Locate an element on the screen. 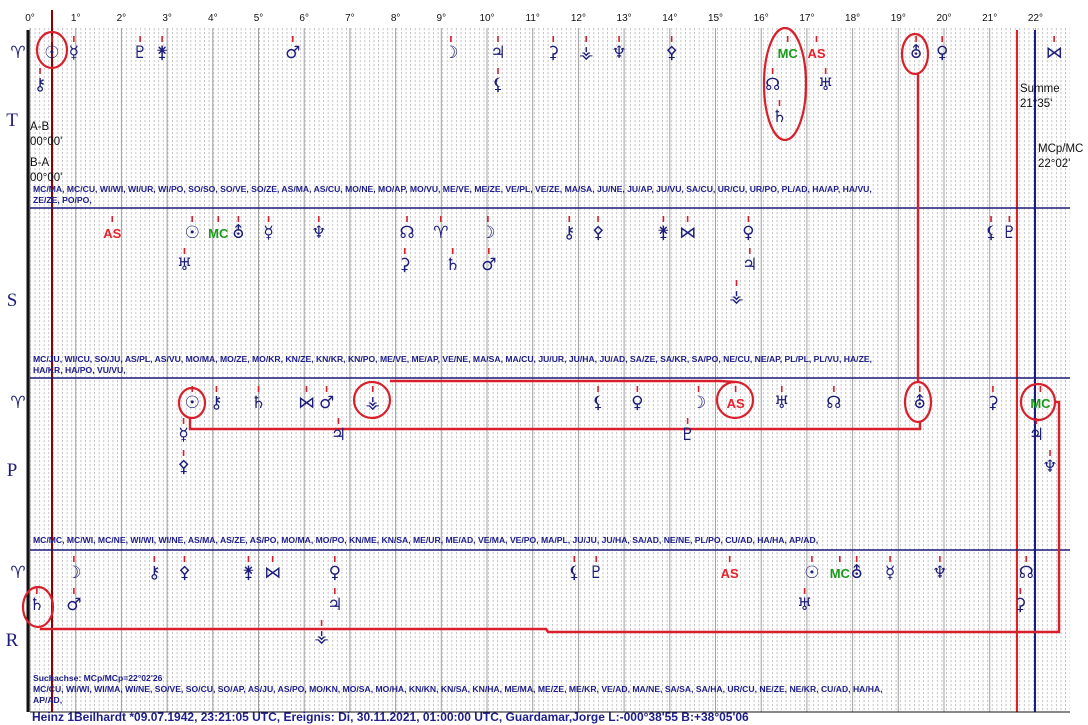  degree-label: 13° is located at coordinates (624, 18).